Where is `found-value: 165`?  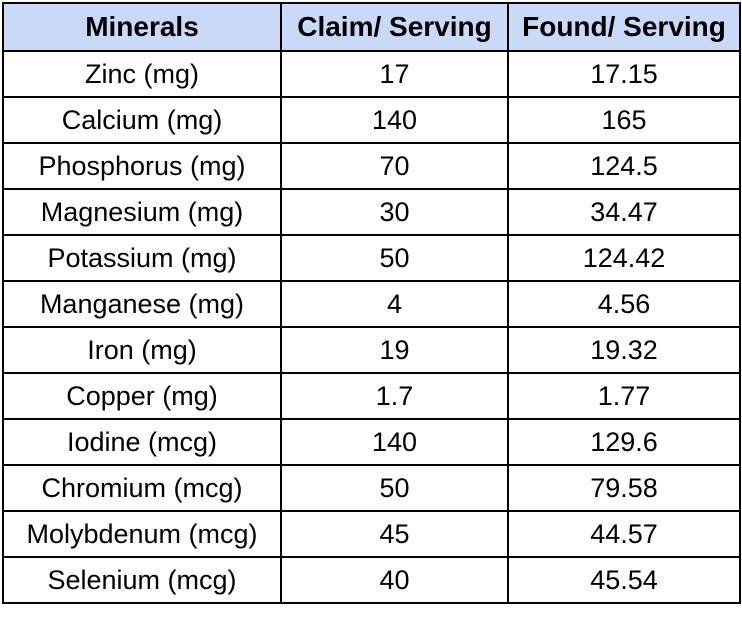 found-value: 165 is located at coordinates (624, 120).